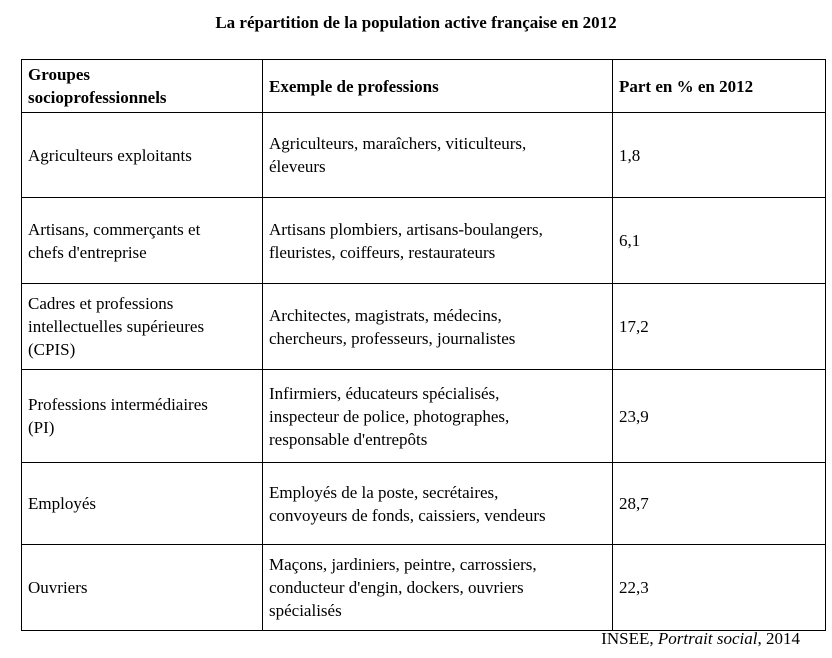  What do you see at coordinates (686, 86) in the screenshot?
I see `header-part-label: Part en % en 2012` at bounding box center [686, 86].